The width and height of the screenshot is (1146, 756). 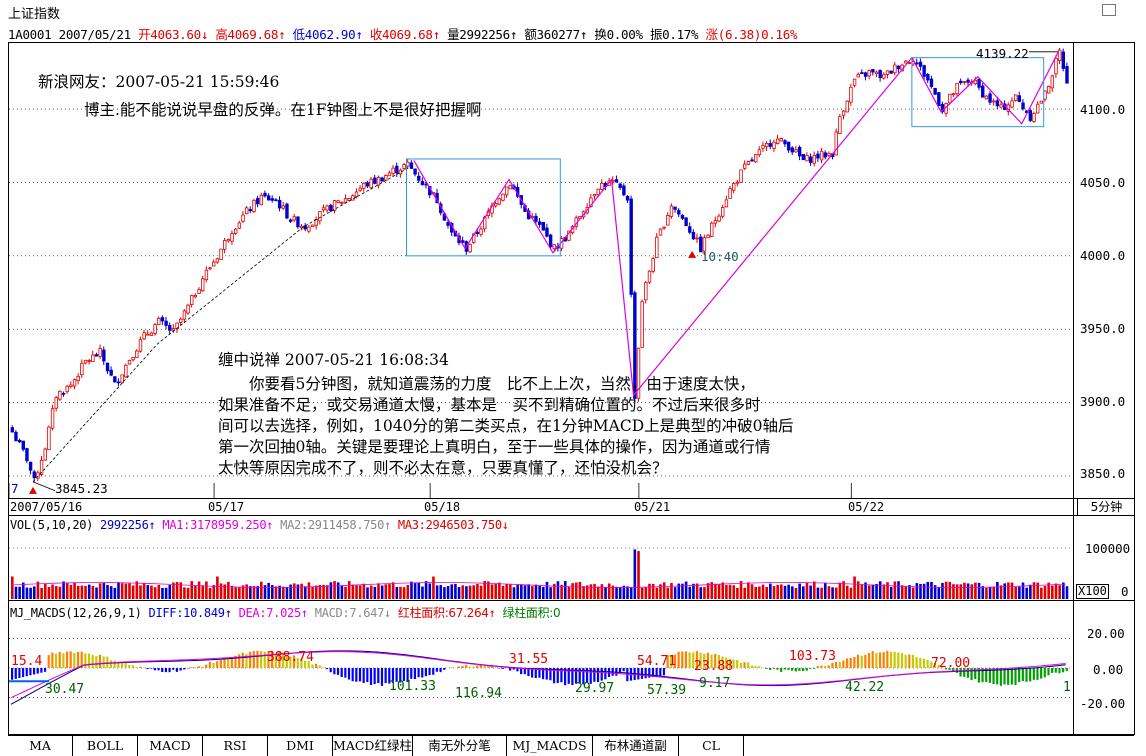 I want to click on tab-macd-redgreen: MACD红绿柱, so click(x=373, y=746).